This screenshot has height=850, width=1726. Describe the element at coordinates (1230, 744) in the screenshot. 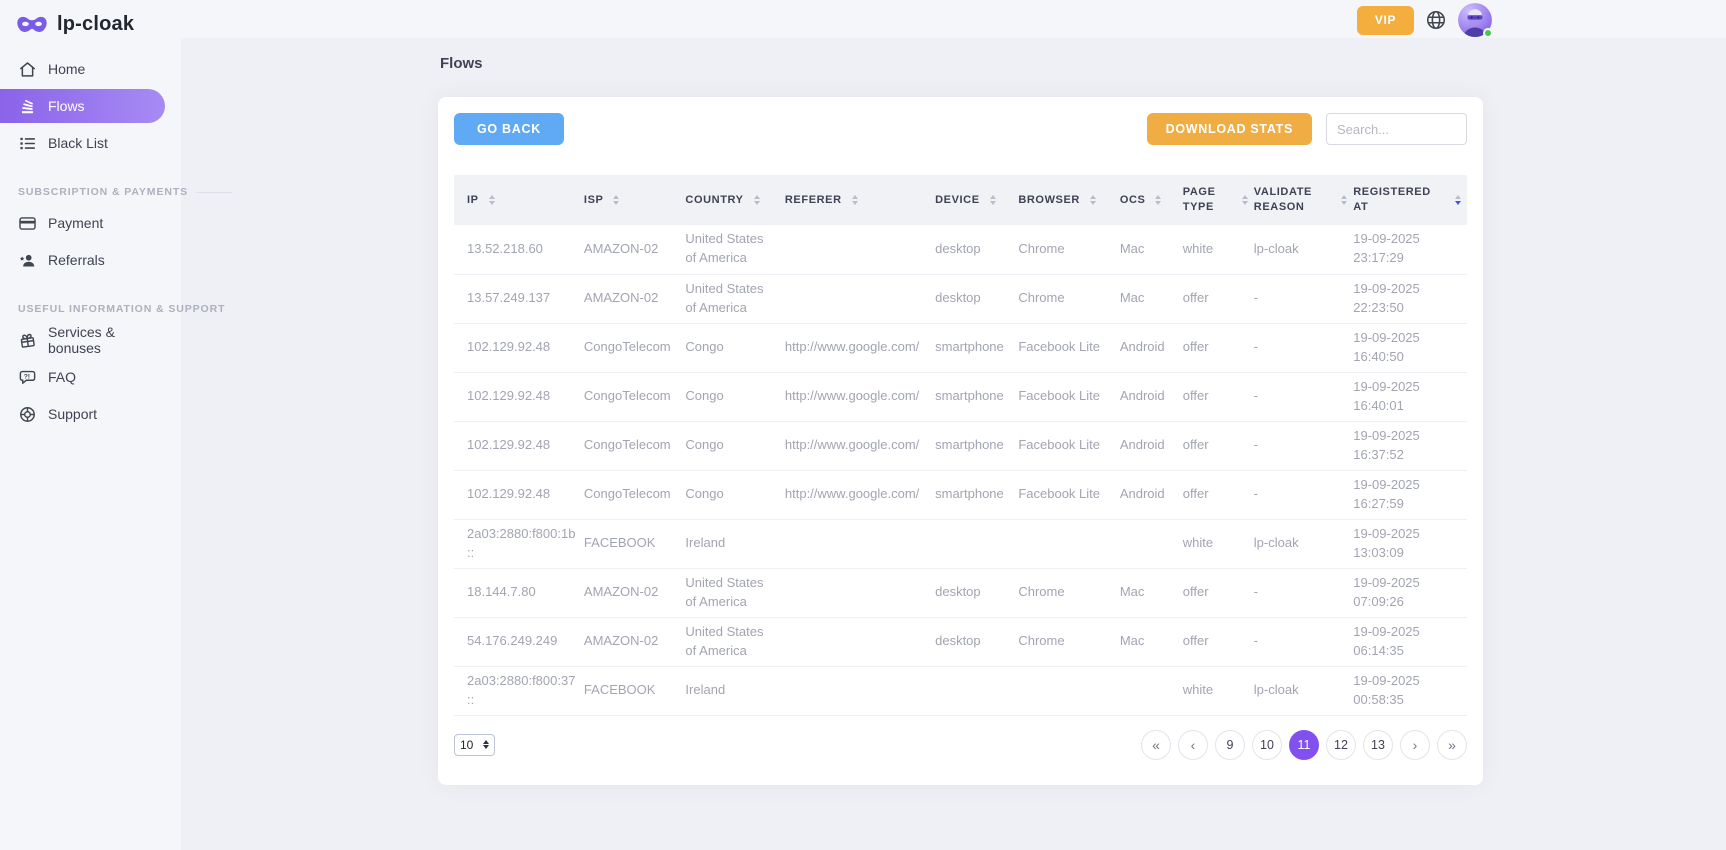

I see `pagination-page-9: 9` at that location.